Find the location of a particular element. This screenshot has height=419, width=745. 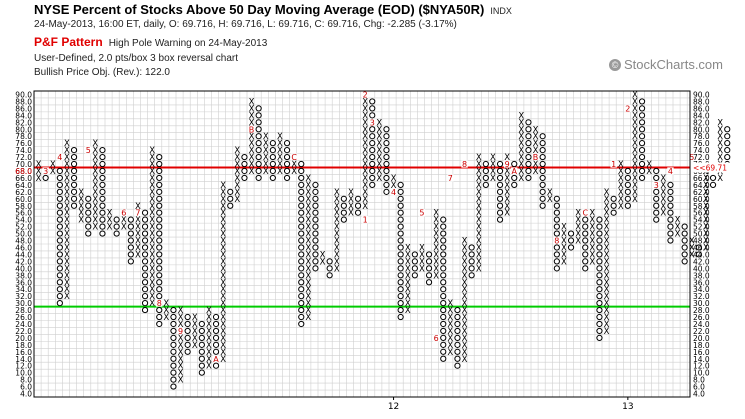

y-tick-label-right: 42.0 is located at coordinates (701, 261).